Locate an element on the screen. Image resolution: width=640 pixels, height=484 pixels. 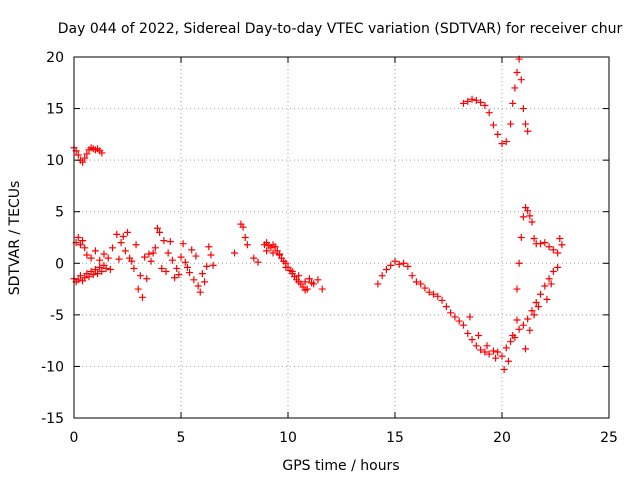
x-tick-label: 15 is located at coordinates (395, 438).